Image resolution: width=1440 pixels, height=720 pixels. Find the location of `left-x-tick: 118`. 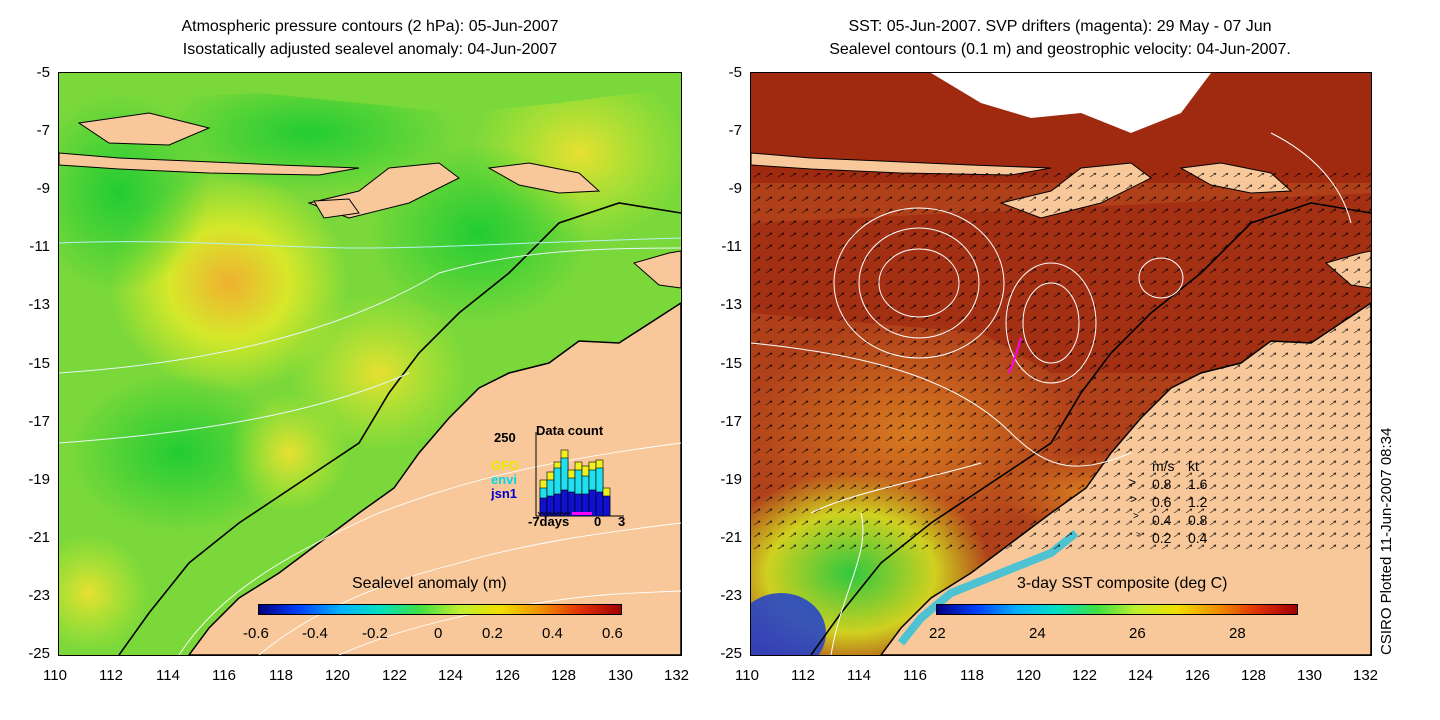

left-x-tick: 118 is located at coordinates (281, 675).